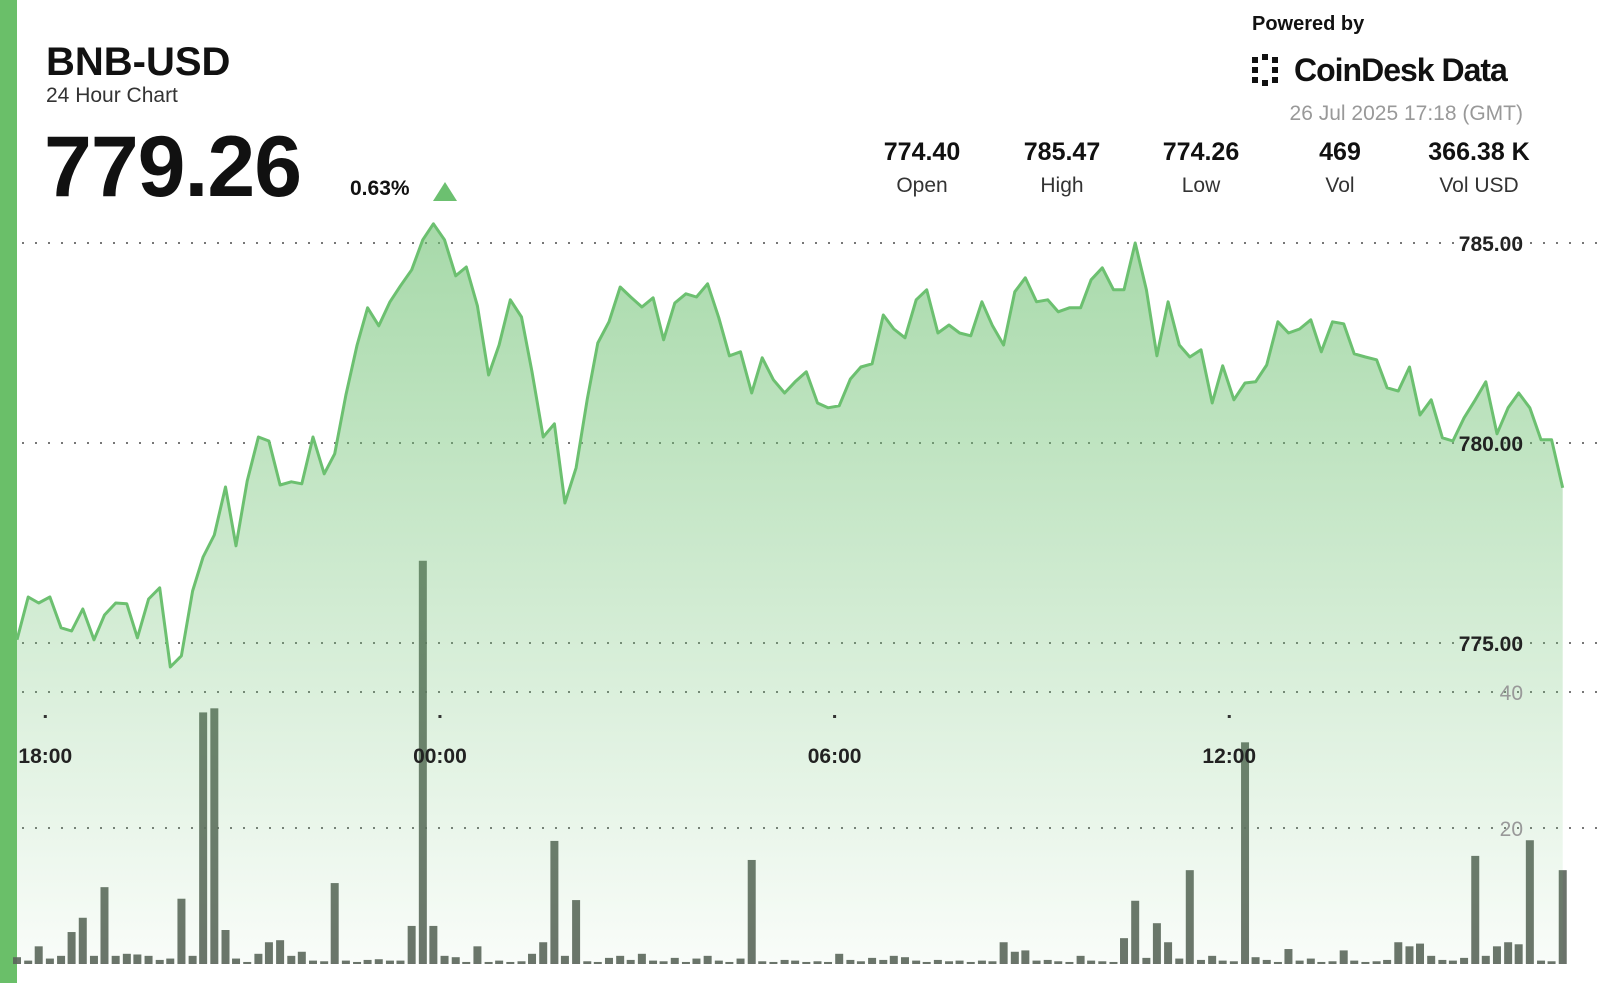 This screenshot has width=1600, height=983. Describe the element at coordinates (1265, 70) in the screenshot. I see `brand-logo` at that location.